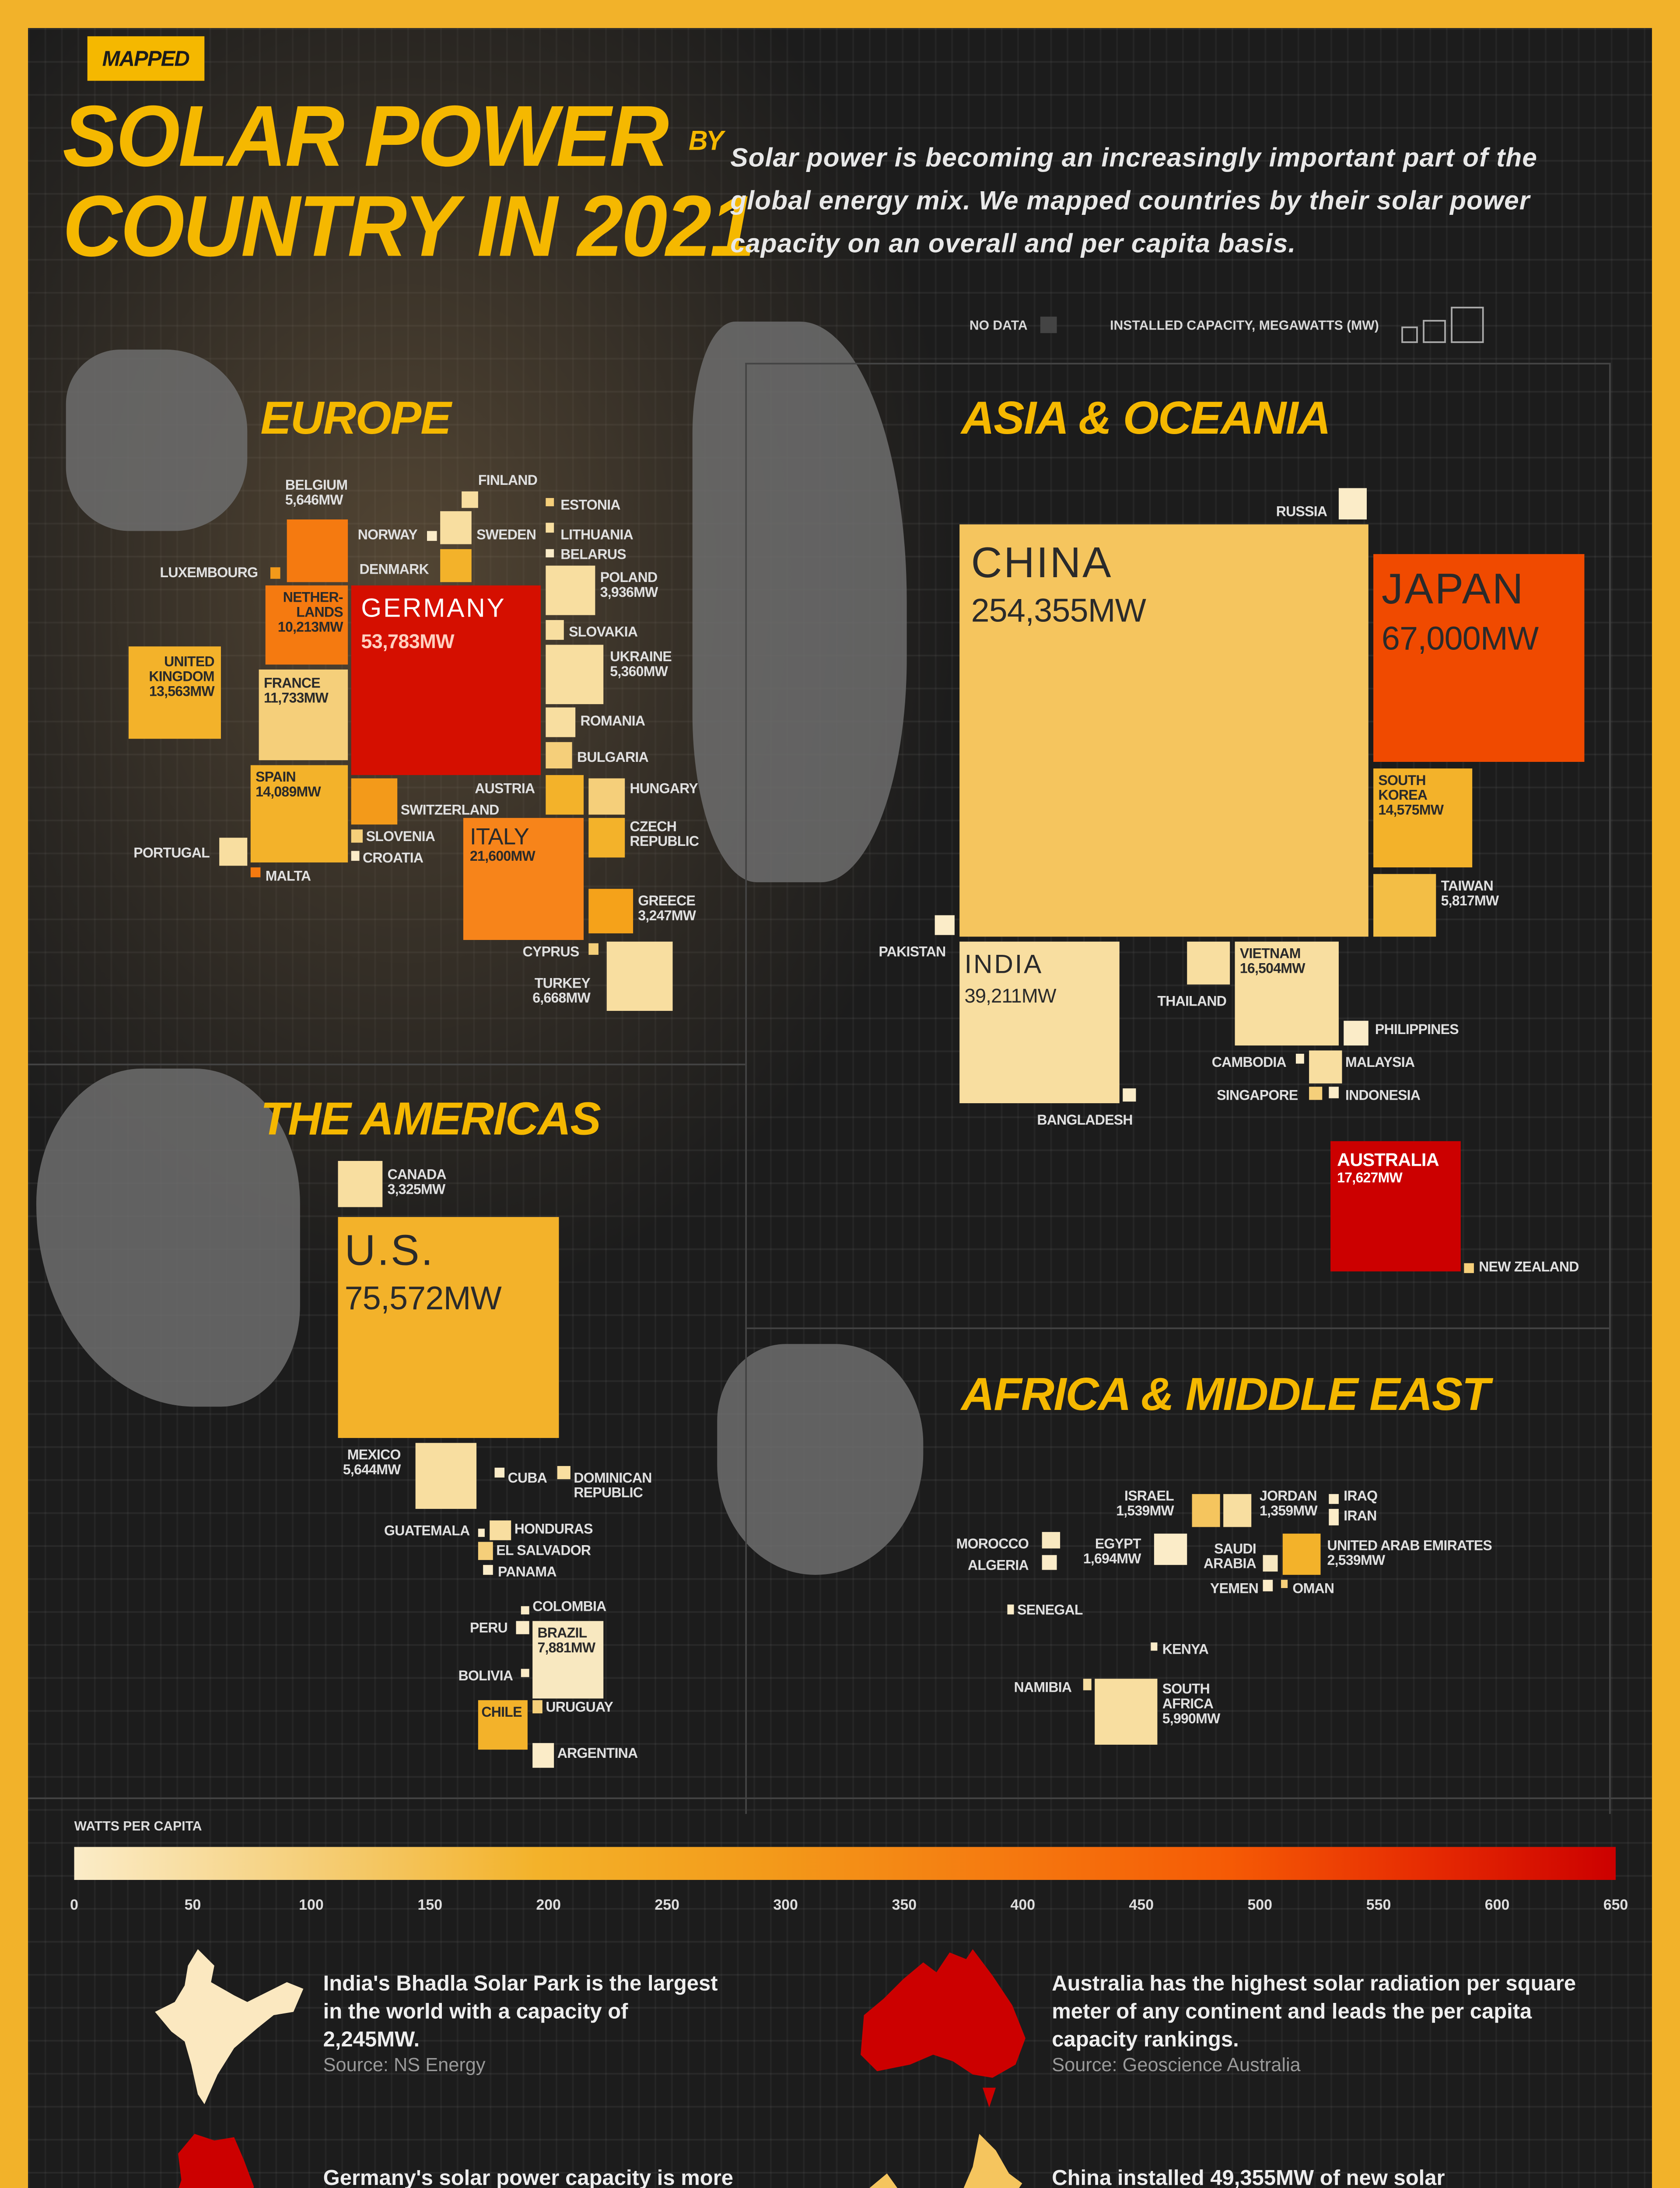 This screenshot has height=2188, width=1680. Describe the element at coordinates (944, 925) in the screenshot. I see `country-box-pakistan` at that location.